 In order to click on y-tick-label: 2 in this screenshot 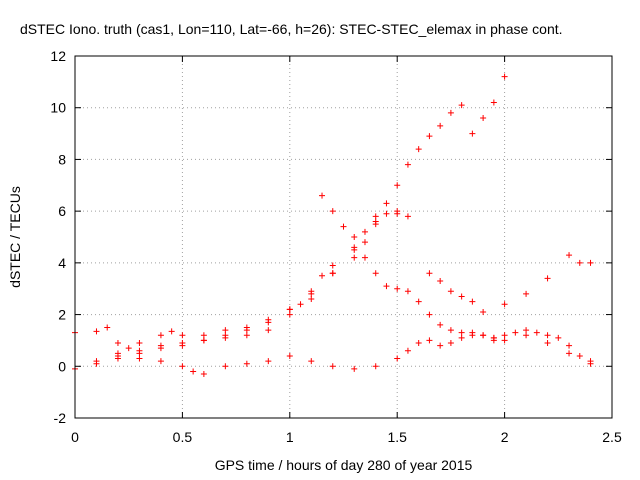, I will do `click(62, 315)`.